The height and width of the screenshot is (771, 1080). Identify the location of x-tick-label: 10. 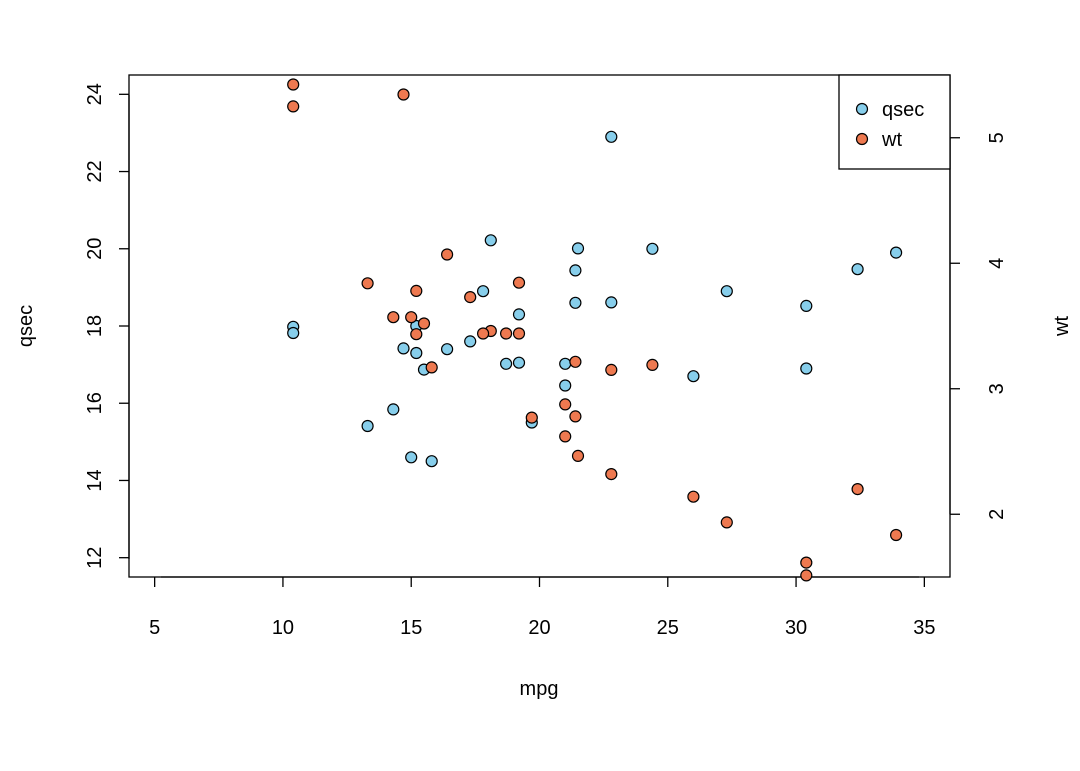
(283, 628).